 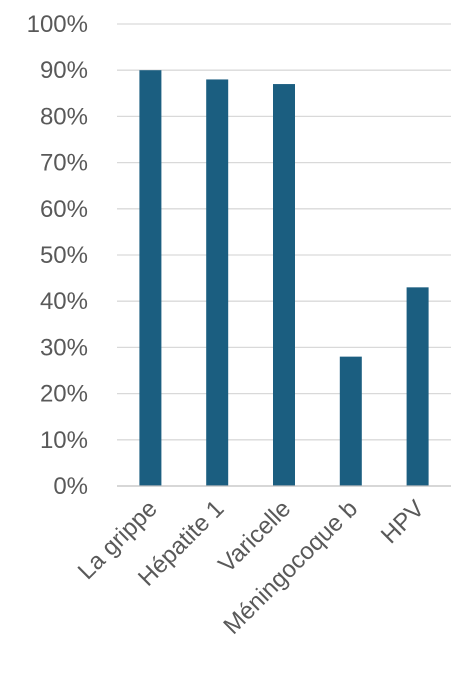 I want to click on y-tick-label: 70%, so click(x=64, y=163).